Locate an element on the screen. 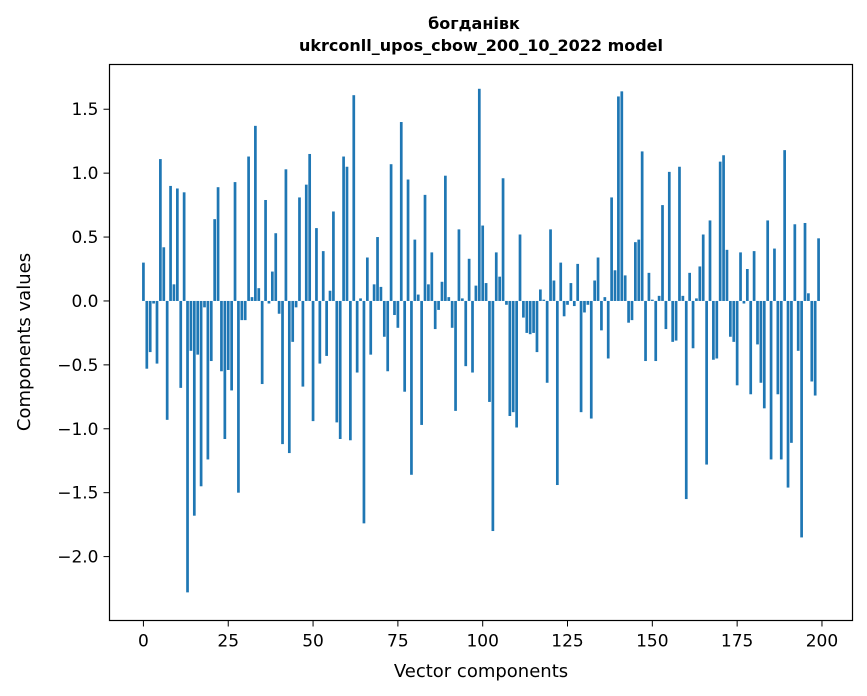 This screenshot has width=867, height=696. x-tick-label: 75 is located at coordinates (398, 642).